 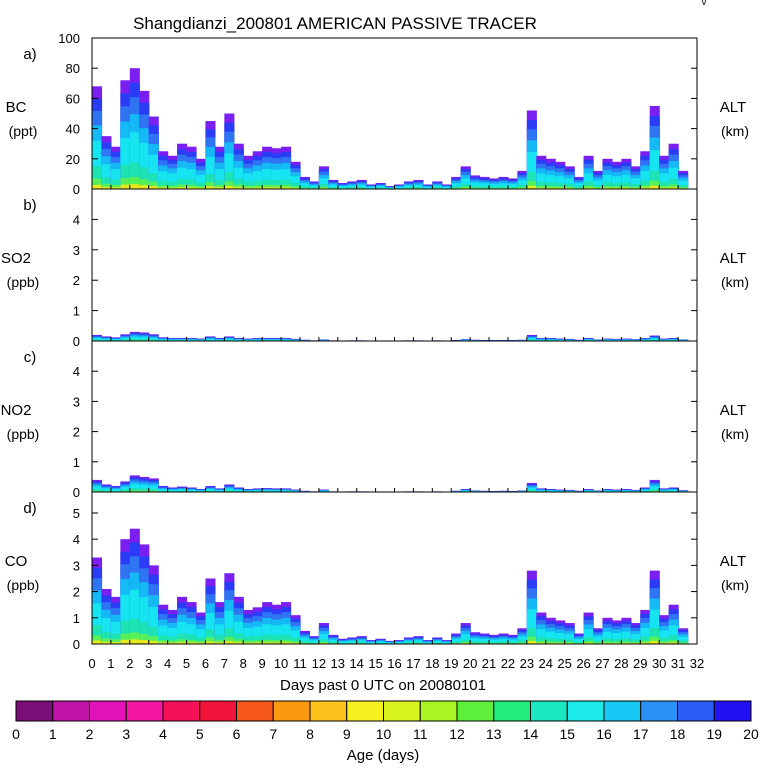 I want to click on bar-p0-d57-l5, so click(x=635, y=186).